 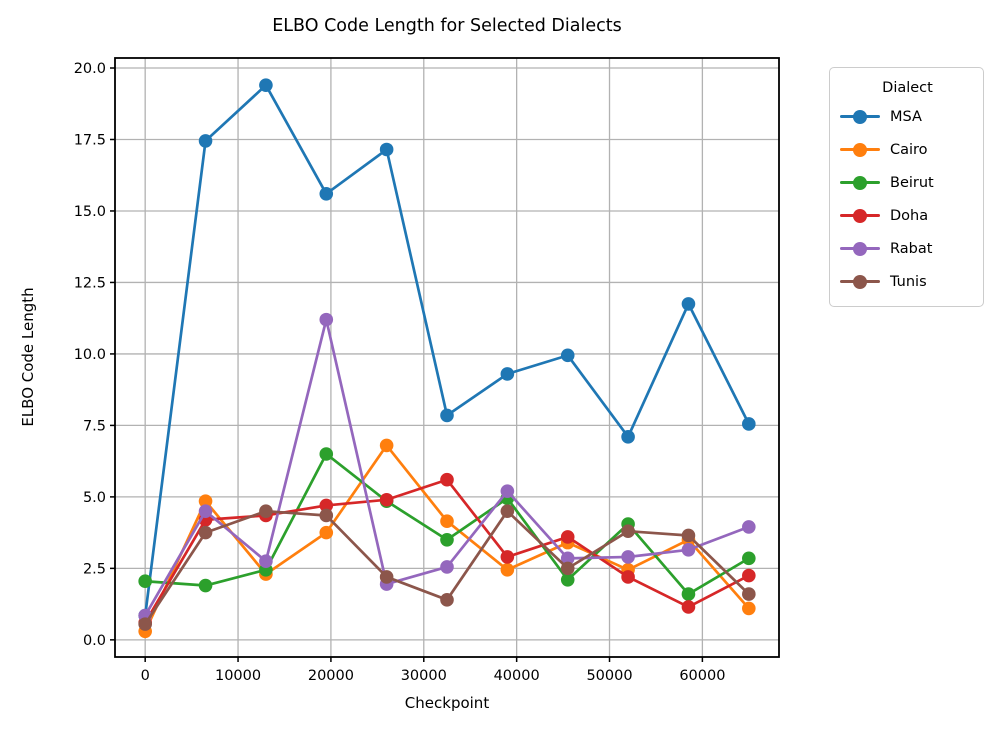 What do you see at coordinates (447, 703) in the screenshot?
I see `x-axis-label: Checkpoint` at bounding box center [447, 703].